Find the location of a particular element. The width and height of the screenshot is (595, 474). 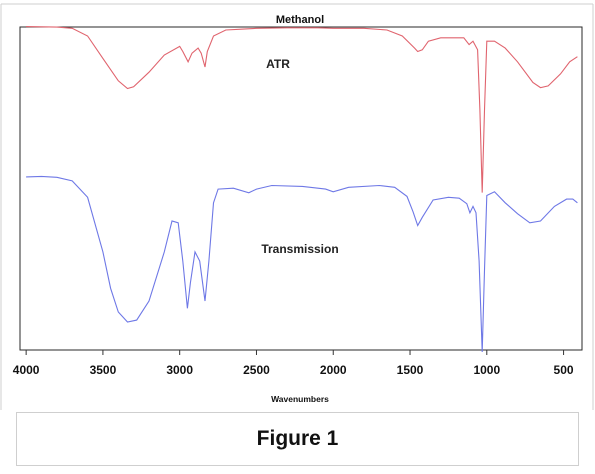

x-tick-label: 1000 is located at coordinates (486, 370).